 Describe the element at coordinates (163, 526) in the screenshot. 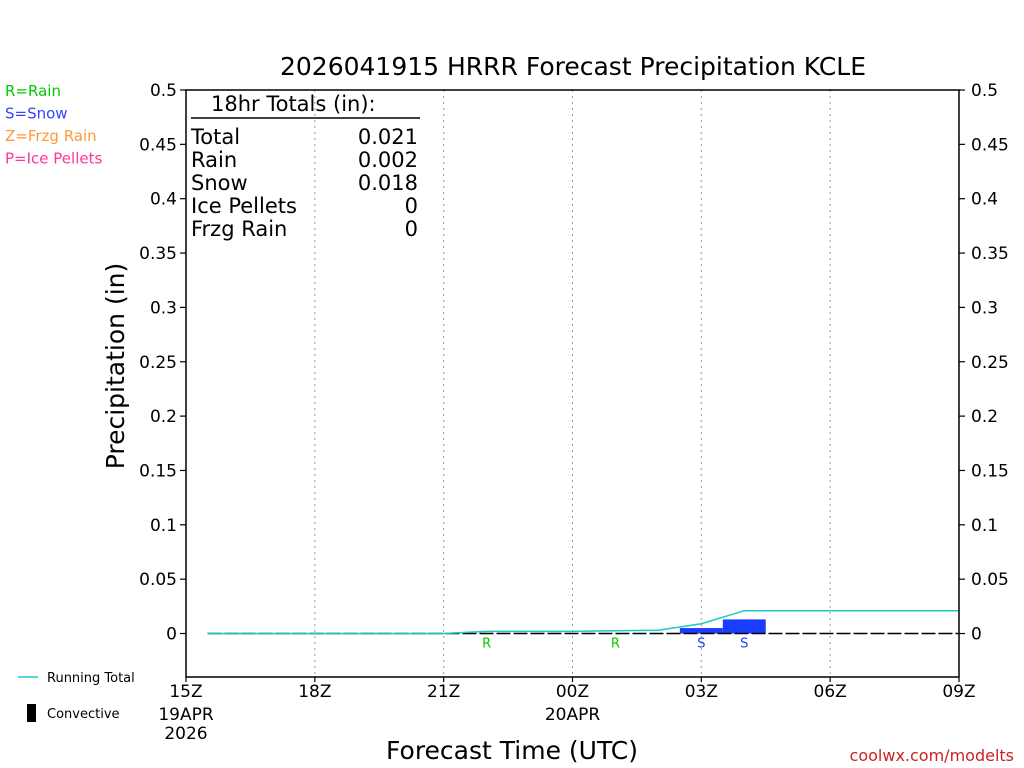

I see `y-tick-label-left: 0.1` at that location.